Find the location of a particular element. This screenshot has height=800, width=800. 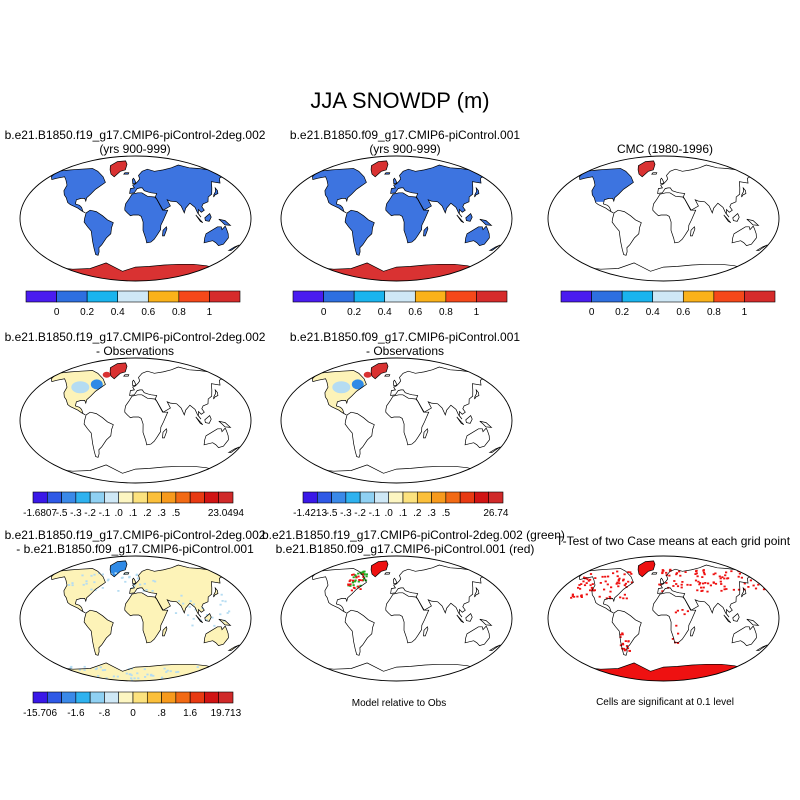

land-fill-madagascar is located at coordinates (425, 231).